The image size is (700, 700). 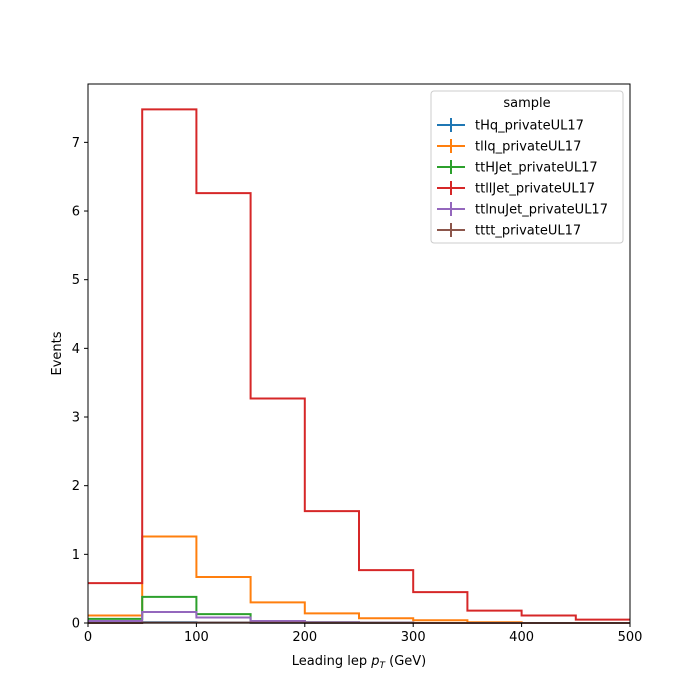 I want to click on y-tick-label: 6, so click(x=76, y=212).